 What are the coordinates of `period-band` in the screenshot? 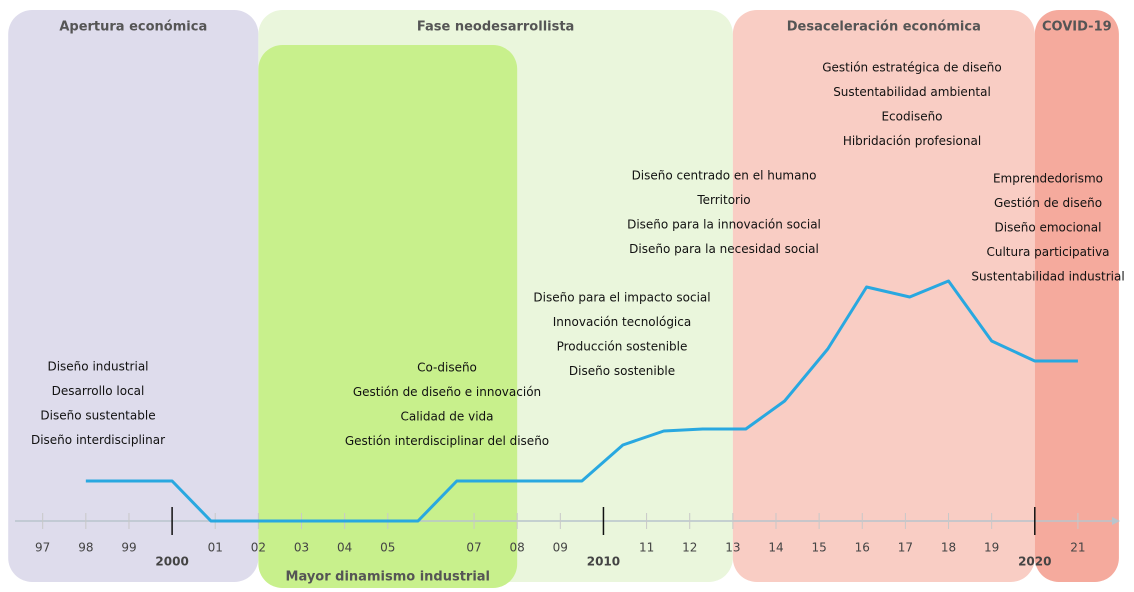 It's located at (1076, 296).